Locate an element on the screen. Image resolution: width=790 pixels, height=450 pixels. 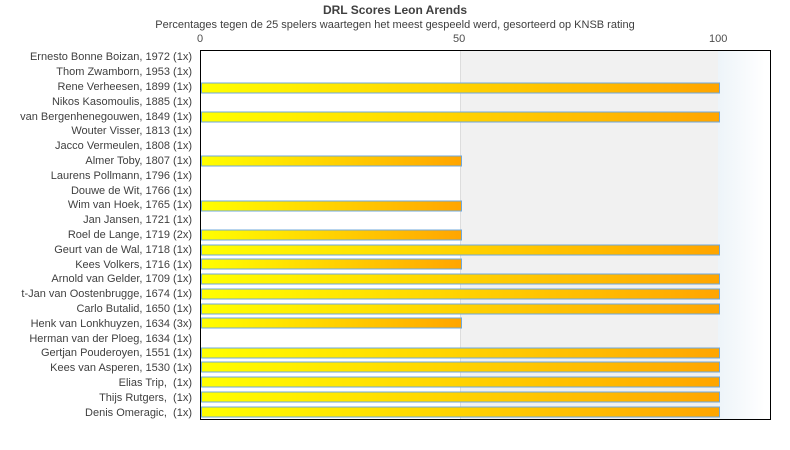
chart-title: DRL Scores Leon Arends is located at coordinates (395, 10).